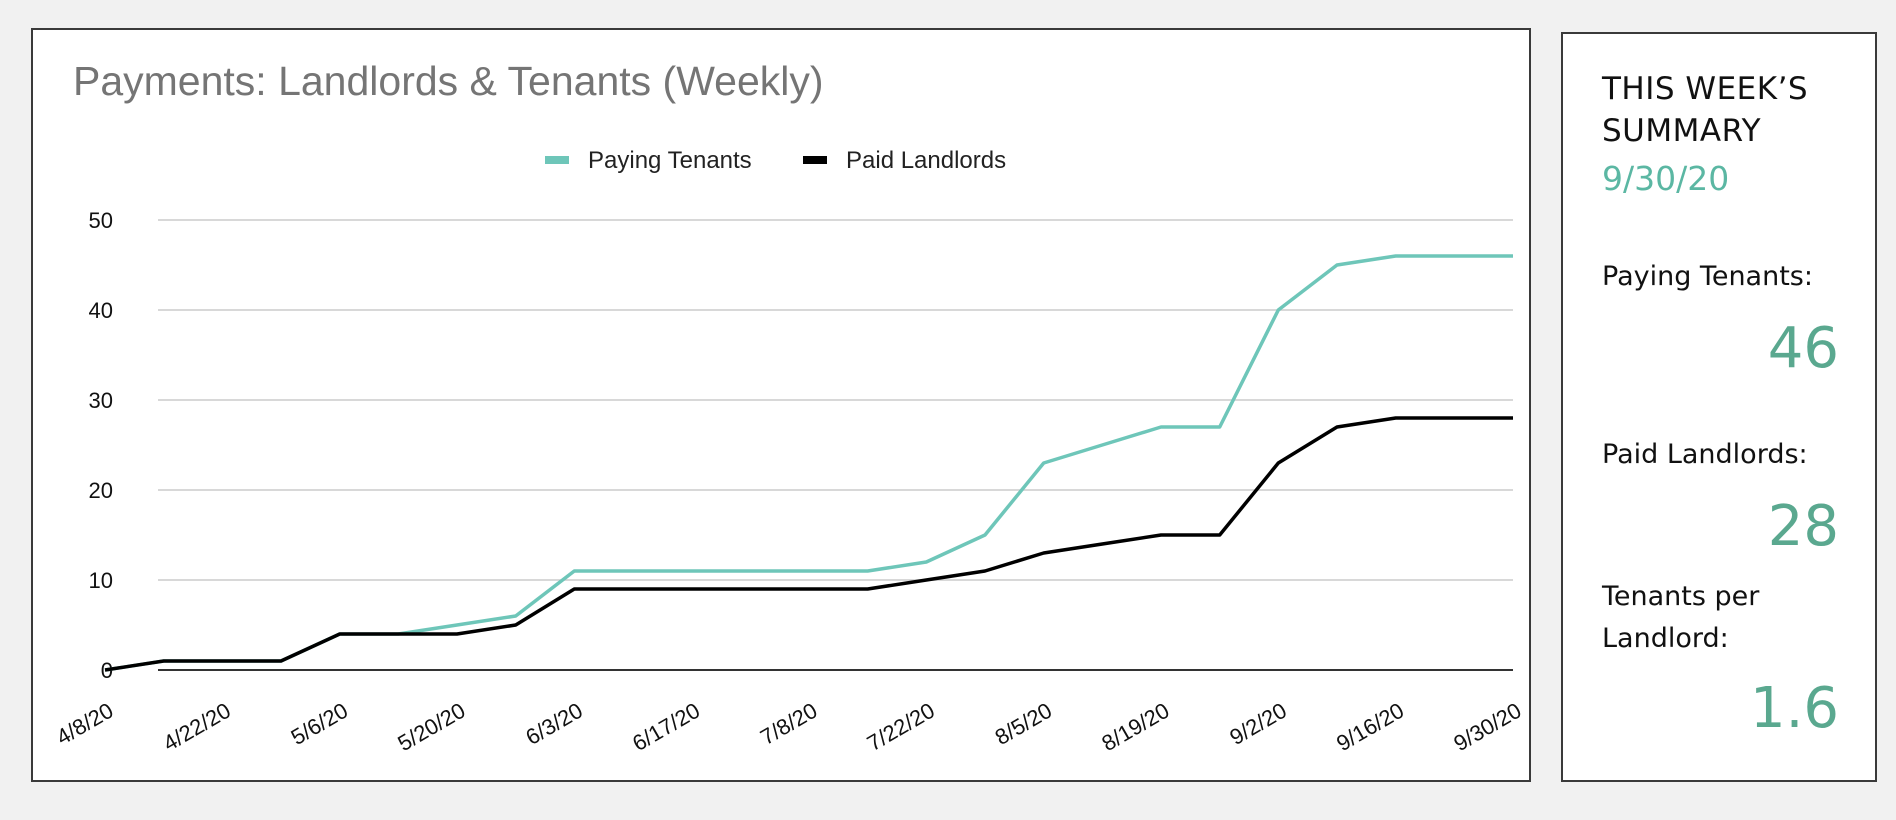 Image resolution: width=1896 pixels, height=820 pixels. What do you see at coordinates (1135, 727) in the screenshot?
I see `x-tick-label: 8/19/20` at bounding box center [1135, 727].